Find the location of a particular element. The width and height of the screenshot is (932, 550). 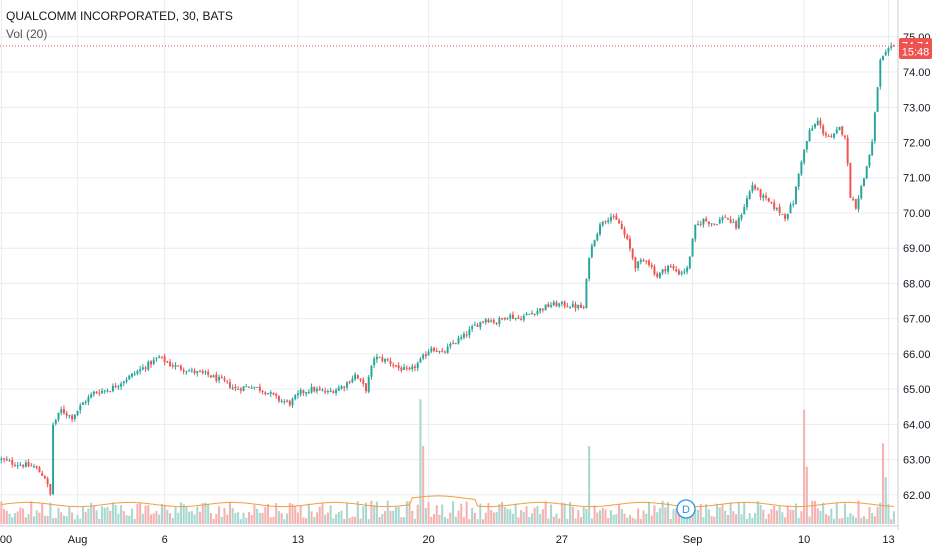

volume-indicator-label: Vol (20) is located at coordinates (27, 34).